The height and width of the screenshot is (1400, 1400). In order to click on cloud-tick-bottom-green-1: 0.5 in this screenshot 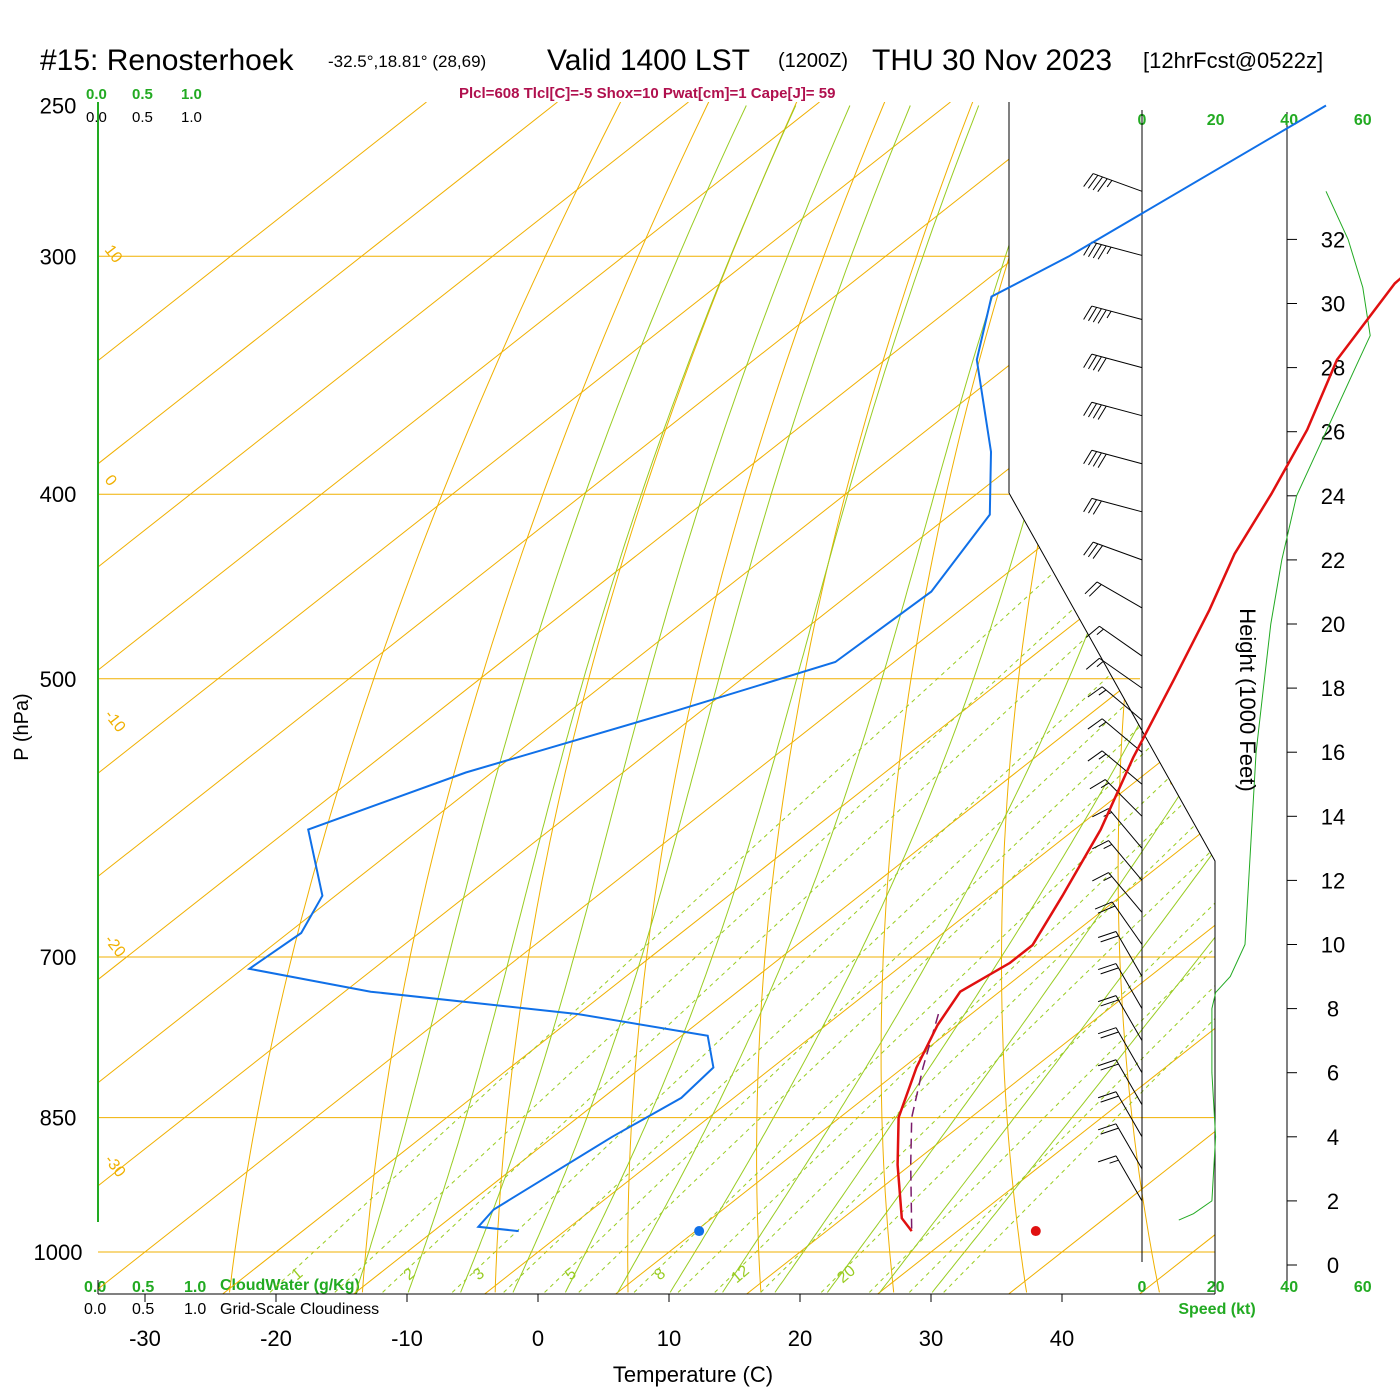, I will do `click(143, 1287)`.